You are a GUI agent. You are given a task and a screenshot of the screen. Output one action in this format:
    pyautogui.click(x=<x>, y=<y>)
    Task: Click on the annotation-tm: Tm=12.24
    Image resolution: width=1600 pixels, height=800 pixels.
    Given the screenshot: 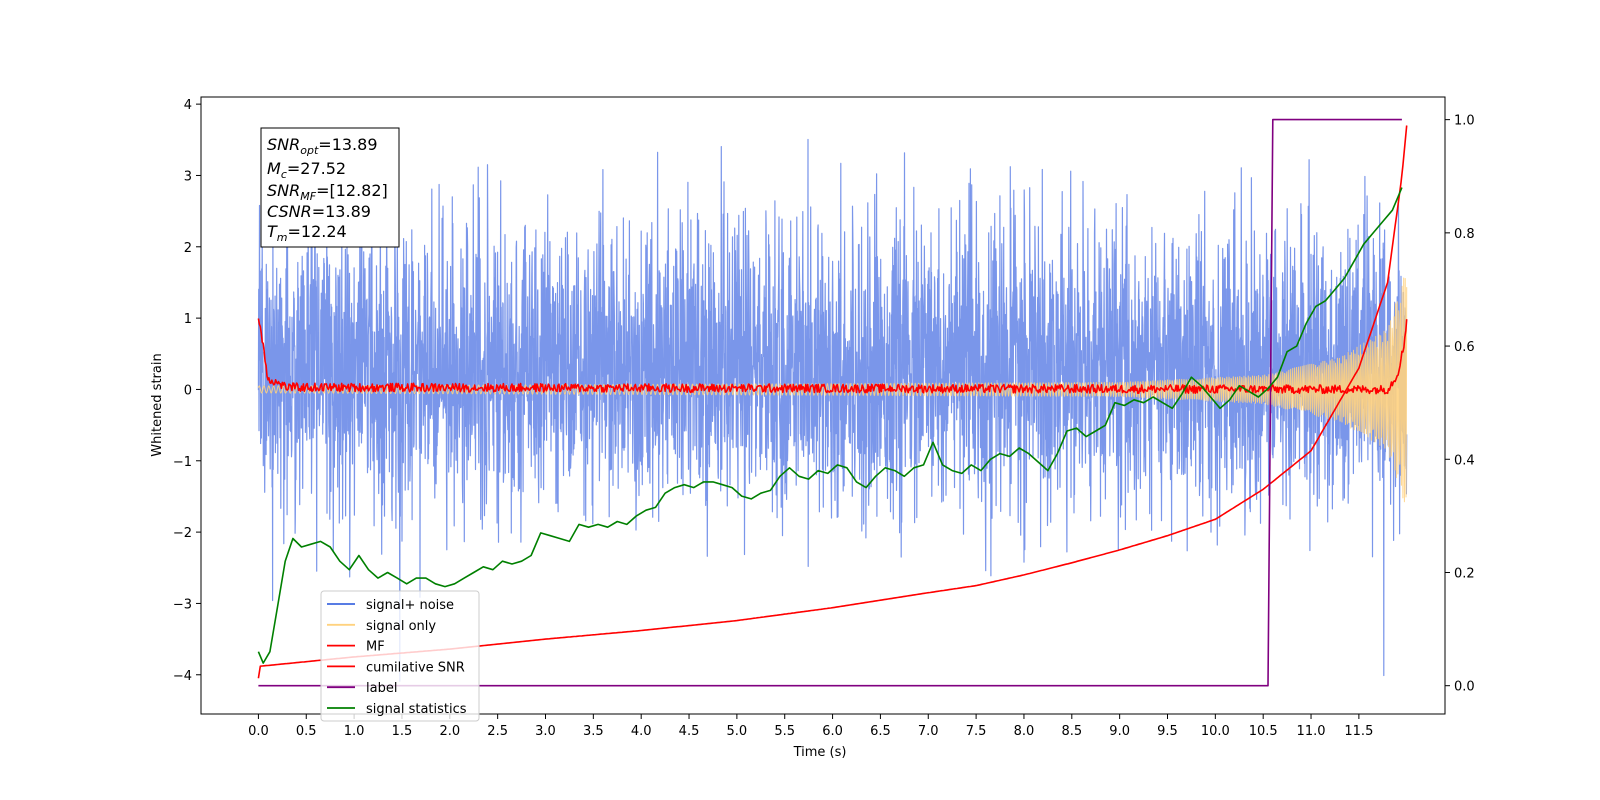 What is the action you would take?
    pyautogui.click(x=307, y=233)
    